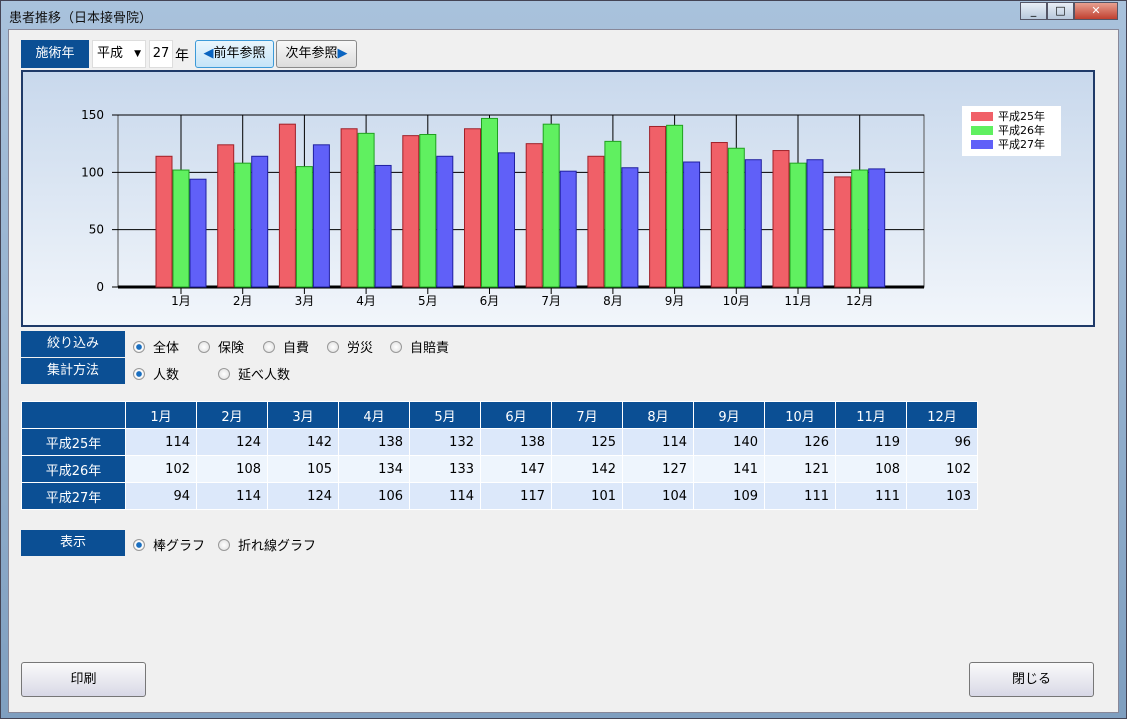  I want to click on table-cell: 125, so click(587, 442).